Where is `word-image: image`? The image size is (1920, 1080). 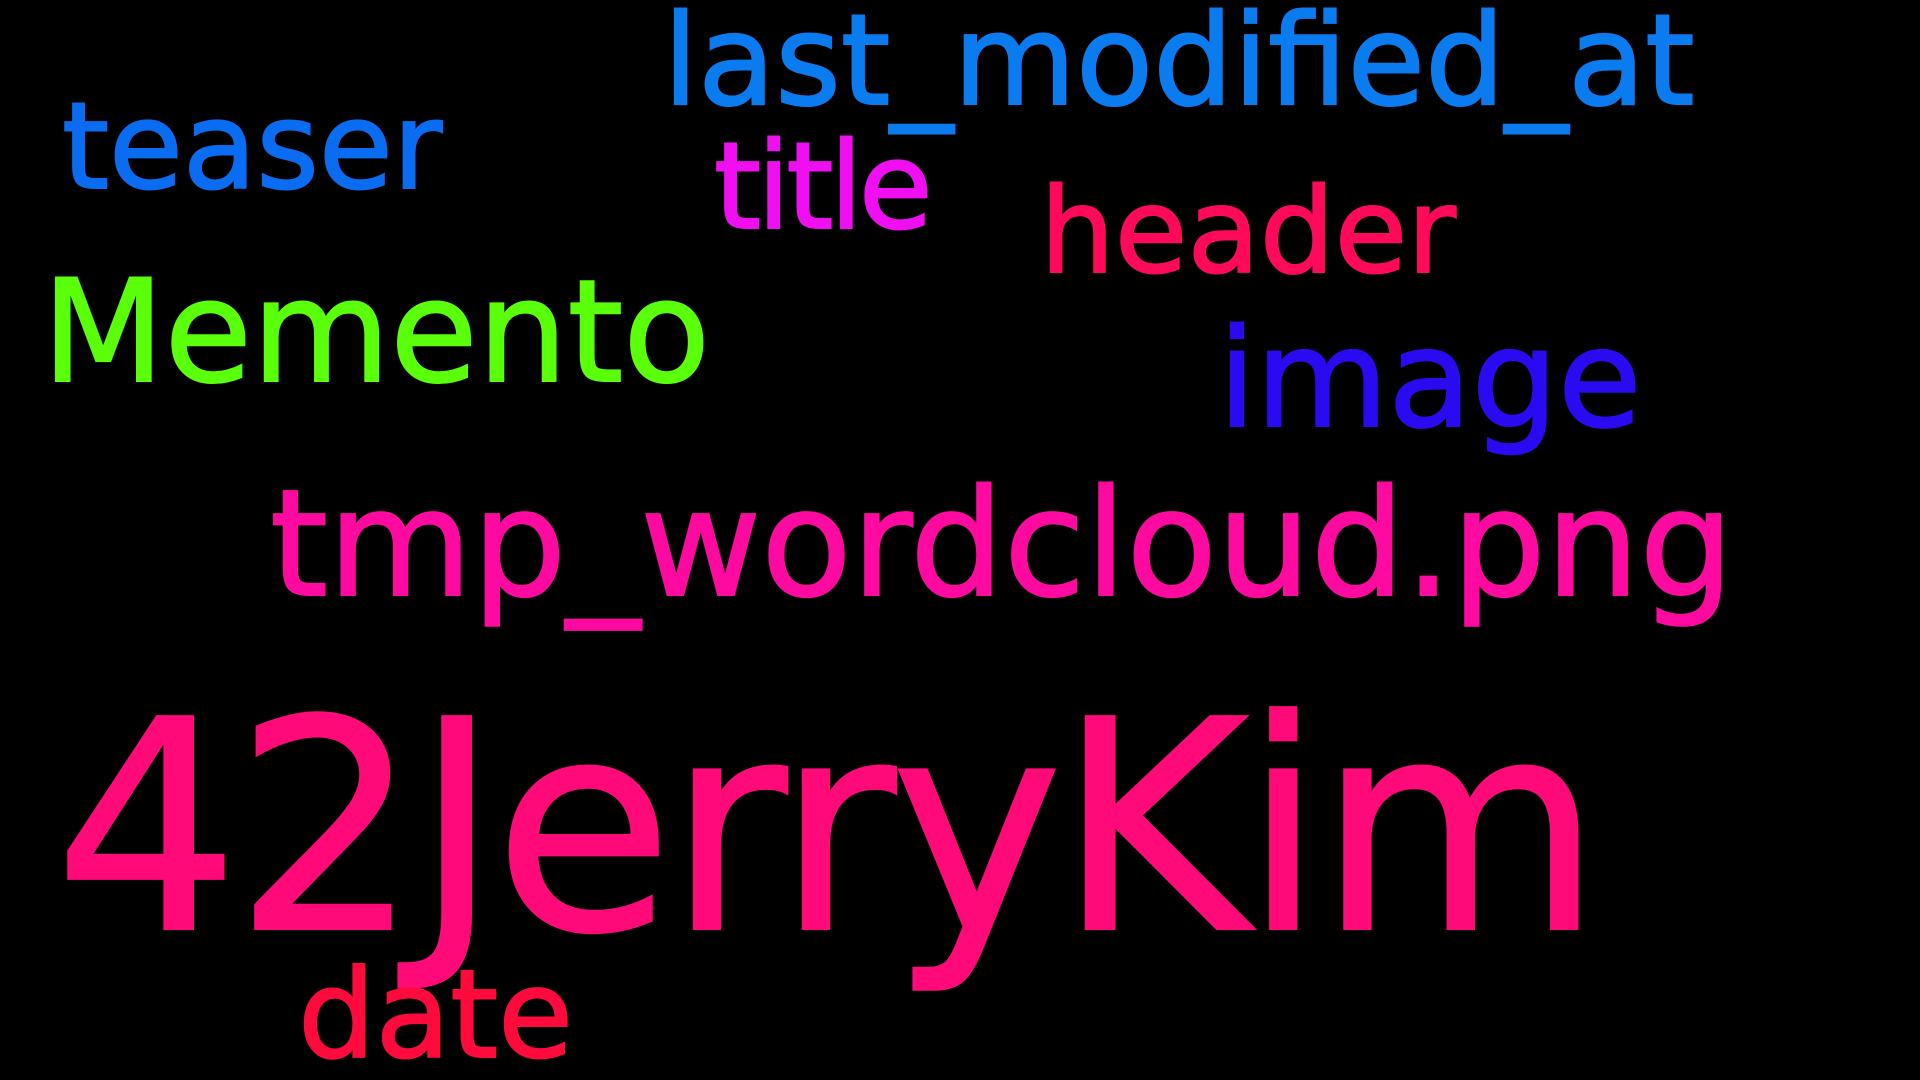 word-image: image is located at coordinates (1430, 380).